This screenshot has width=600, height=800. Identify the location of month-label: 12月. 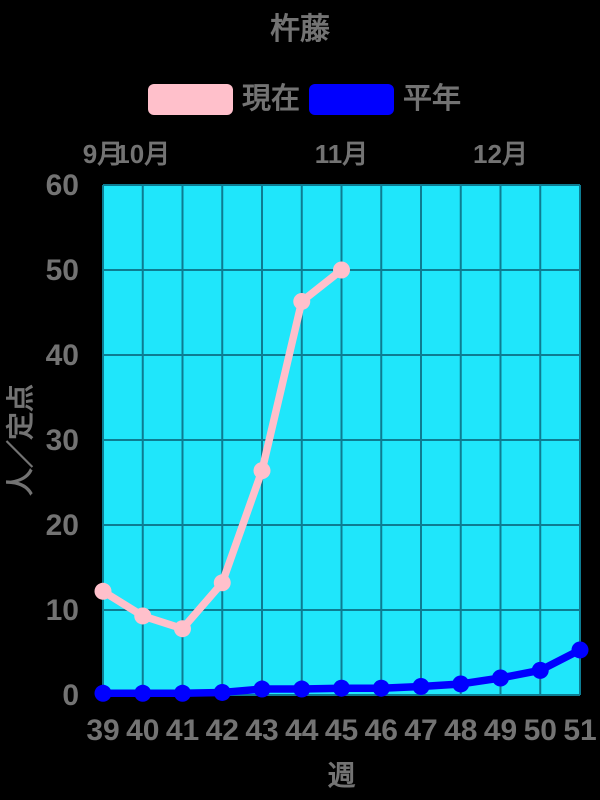
(500, 154).